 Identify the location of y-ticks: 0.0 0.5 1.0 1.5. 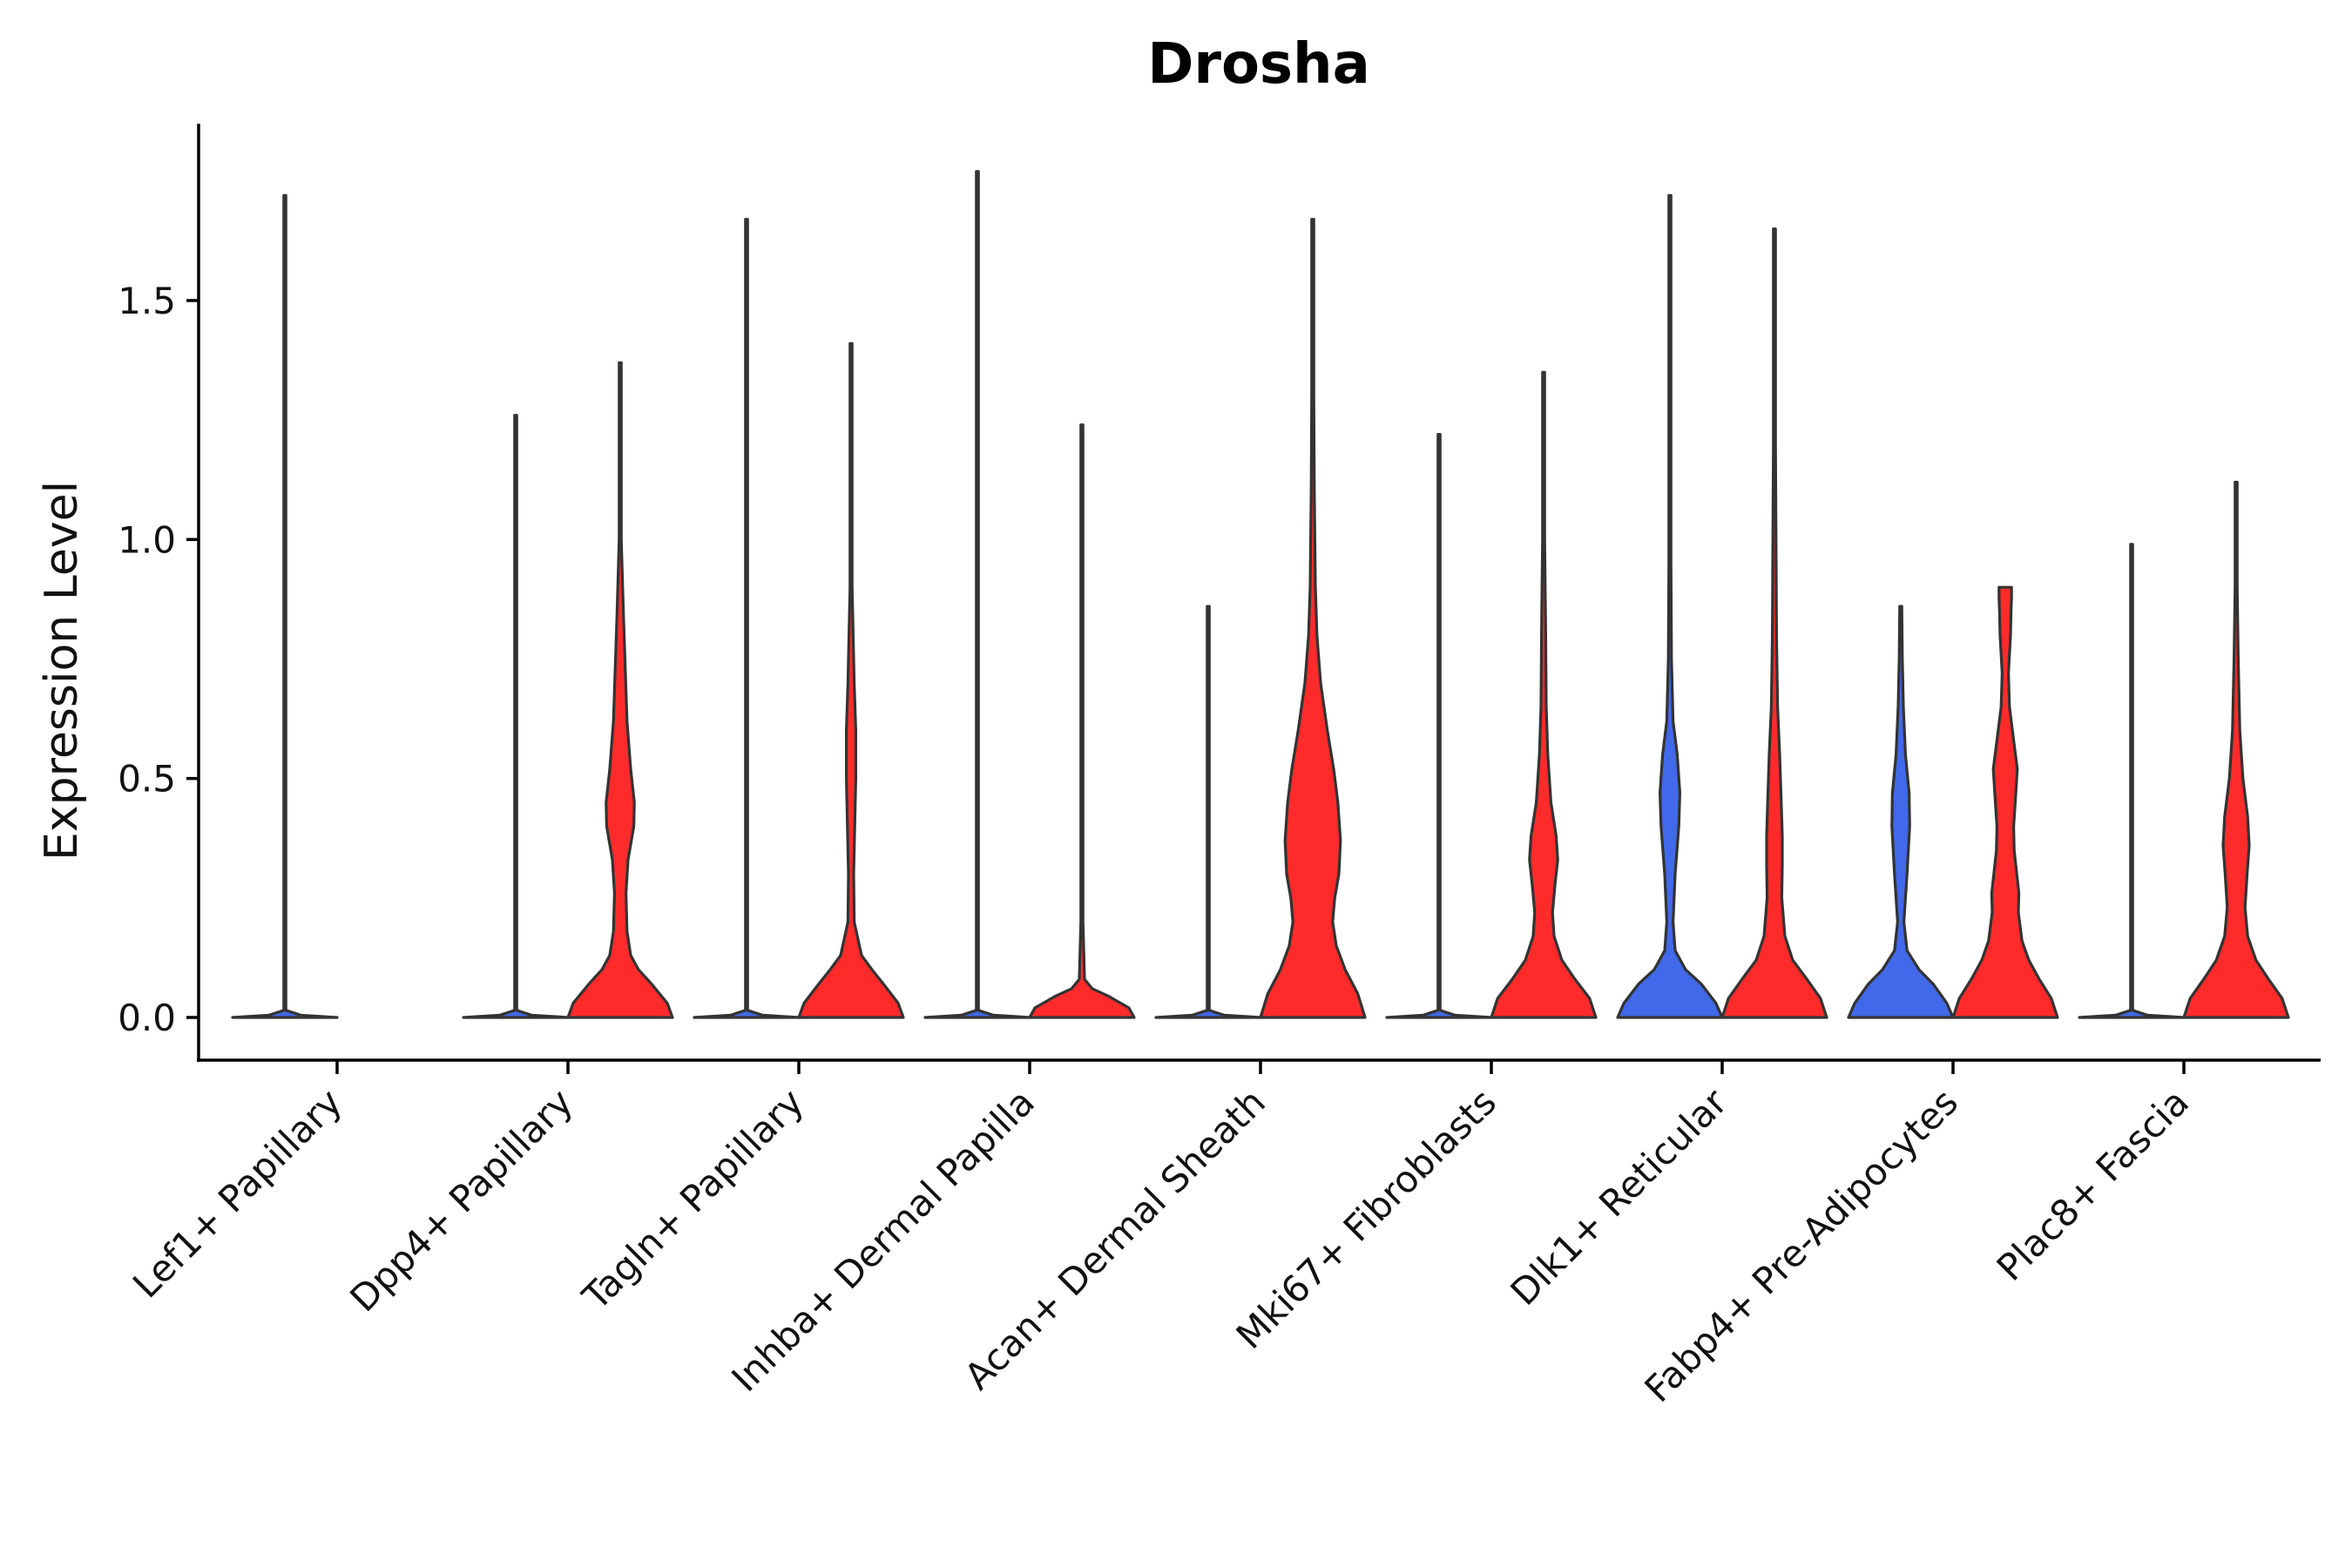
(158, 659).